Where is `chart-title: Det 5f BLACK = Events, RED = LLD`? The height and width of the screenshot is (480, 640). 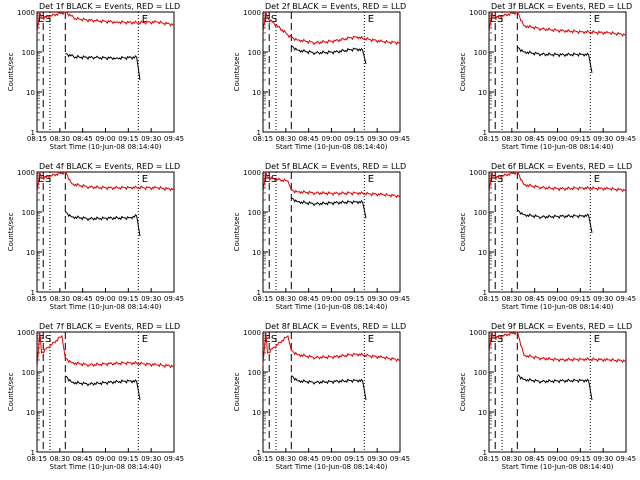 chart-title: Det 5f BLACK = Events, RED = LLD is located at coordinates (335, 166).